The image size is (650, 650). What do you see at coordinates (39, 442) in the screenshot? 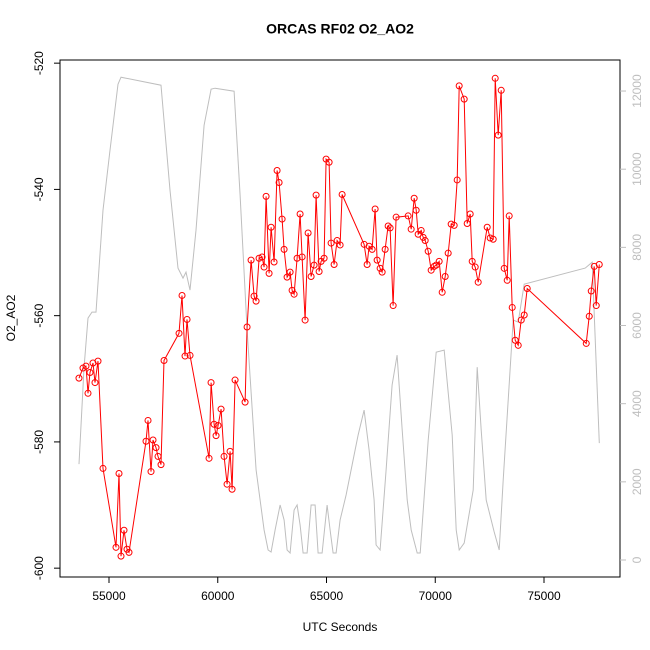
I see `y-tick-label: -580` at bounding box center [39, 442].